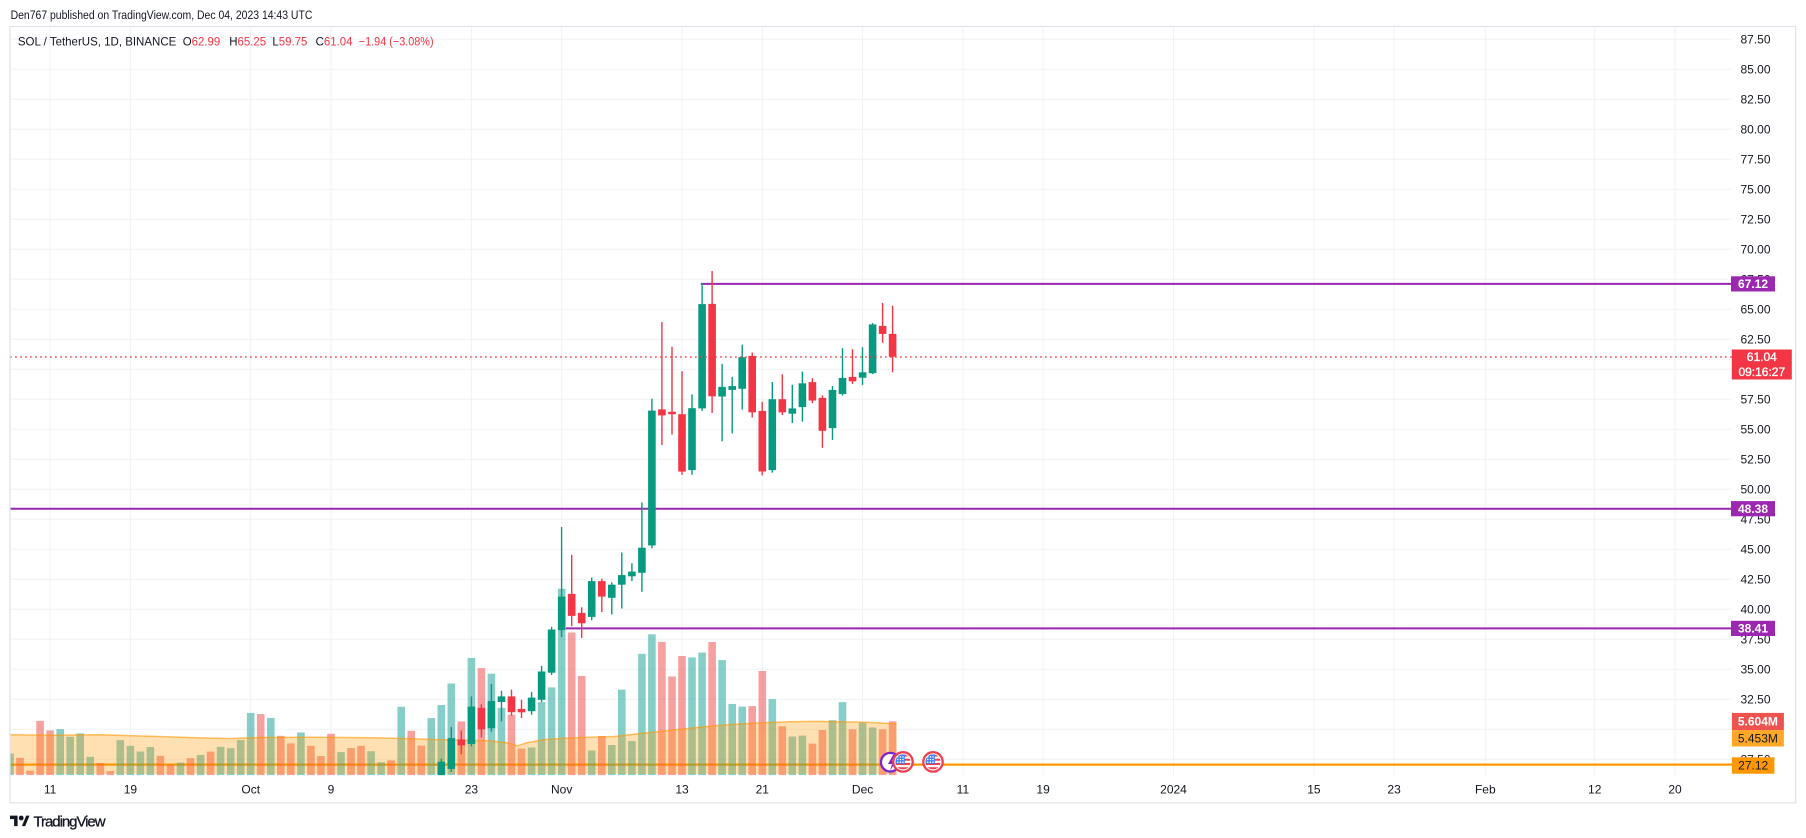  I want to click on svg-text: 67.12, so click(1753, 284).